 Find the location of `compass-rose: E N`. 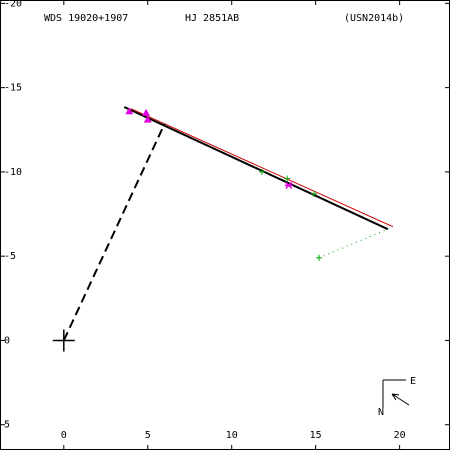

compass-rose: E N is located at coordinates (397, 397).